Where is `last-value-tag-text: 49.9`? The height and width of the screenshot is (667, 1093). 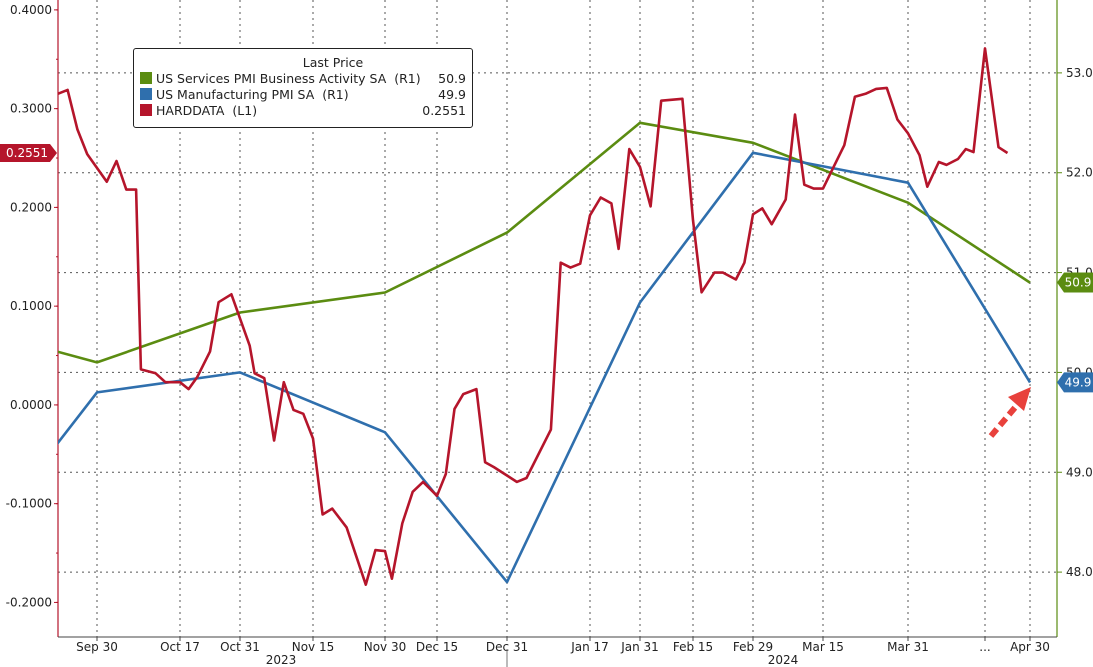
last-value-tag-text: 49.9 is located at coordinates (1078, 382).